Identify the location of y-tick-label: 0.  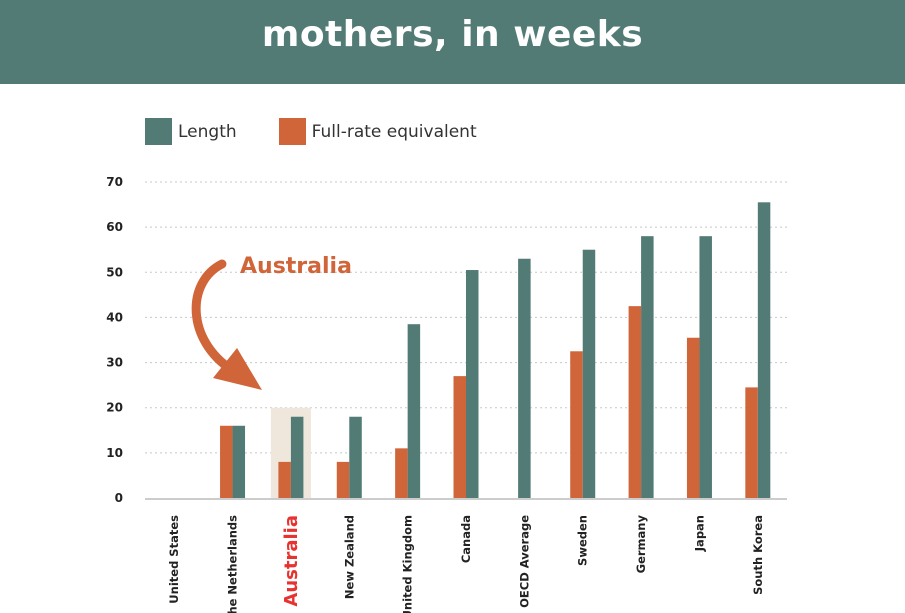
(119, 498).